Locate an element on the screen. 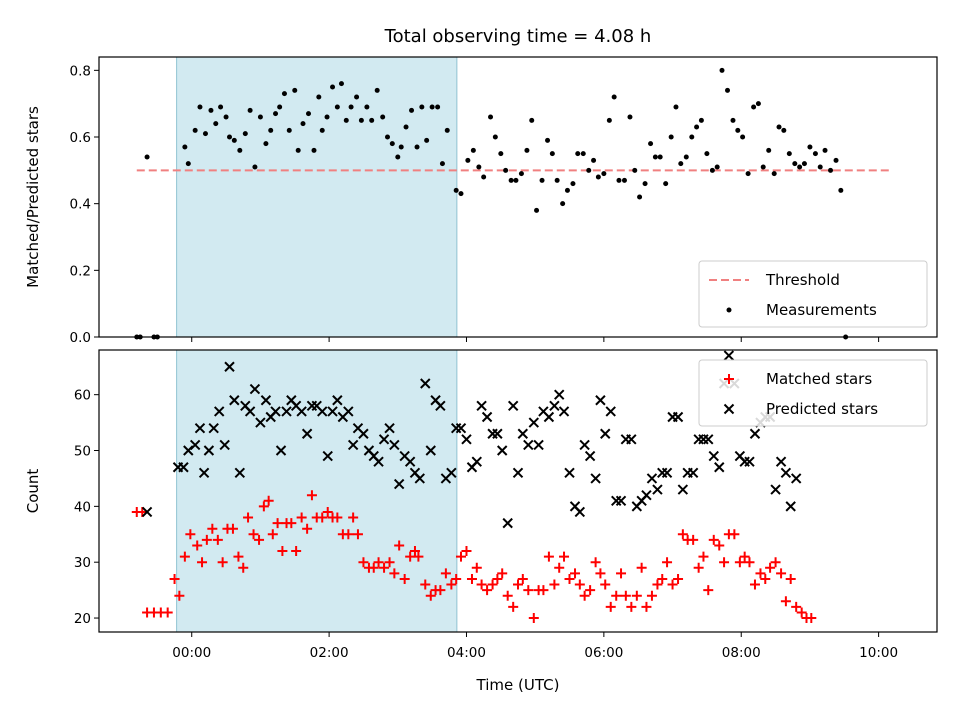  count-panel-legend-box is located at coordinates (813, 393).